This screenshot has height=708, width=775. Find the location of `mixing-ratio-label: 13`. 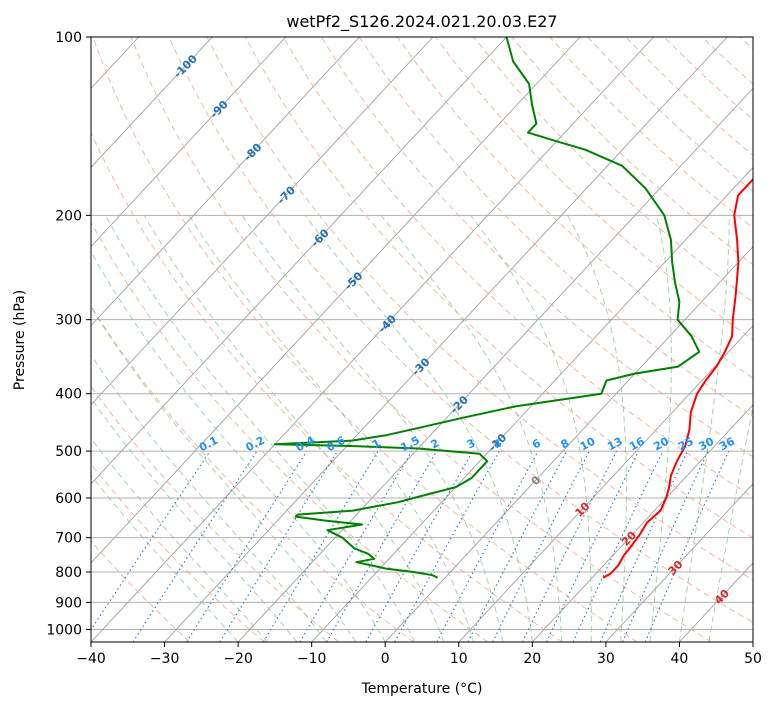

mixing-ratio-label: 13 is located at coordinates (615, 444).